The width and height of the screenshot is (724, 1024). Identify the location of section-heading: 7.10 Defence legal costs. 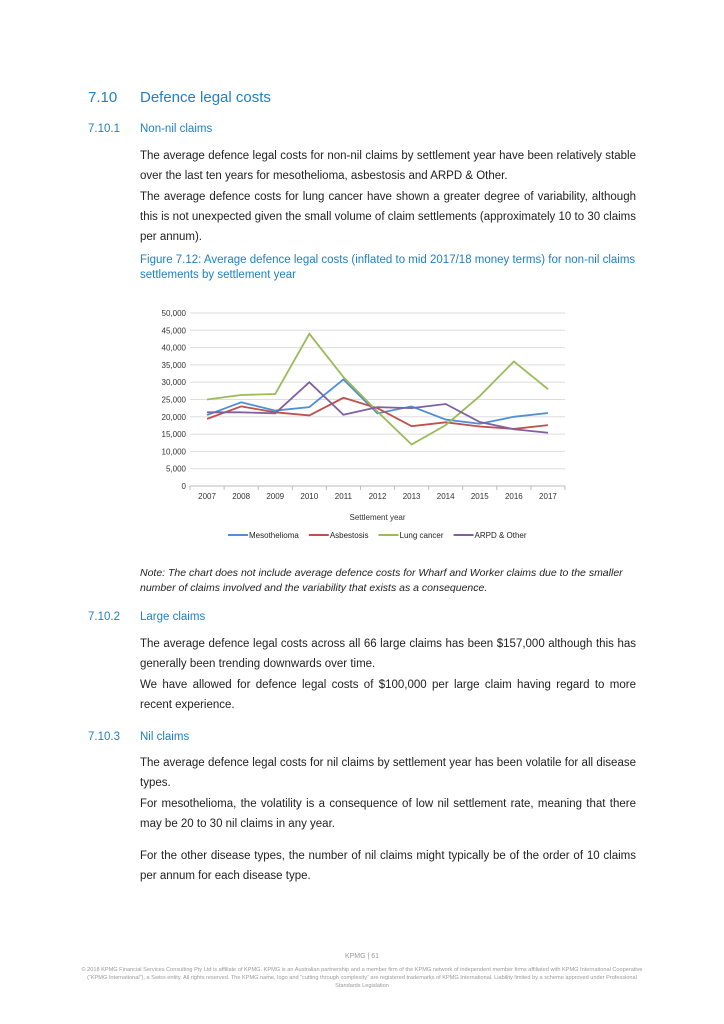
(179, 97).